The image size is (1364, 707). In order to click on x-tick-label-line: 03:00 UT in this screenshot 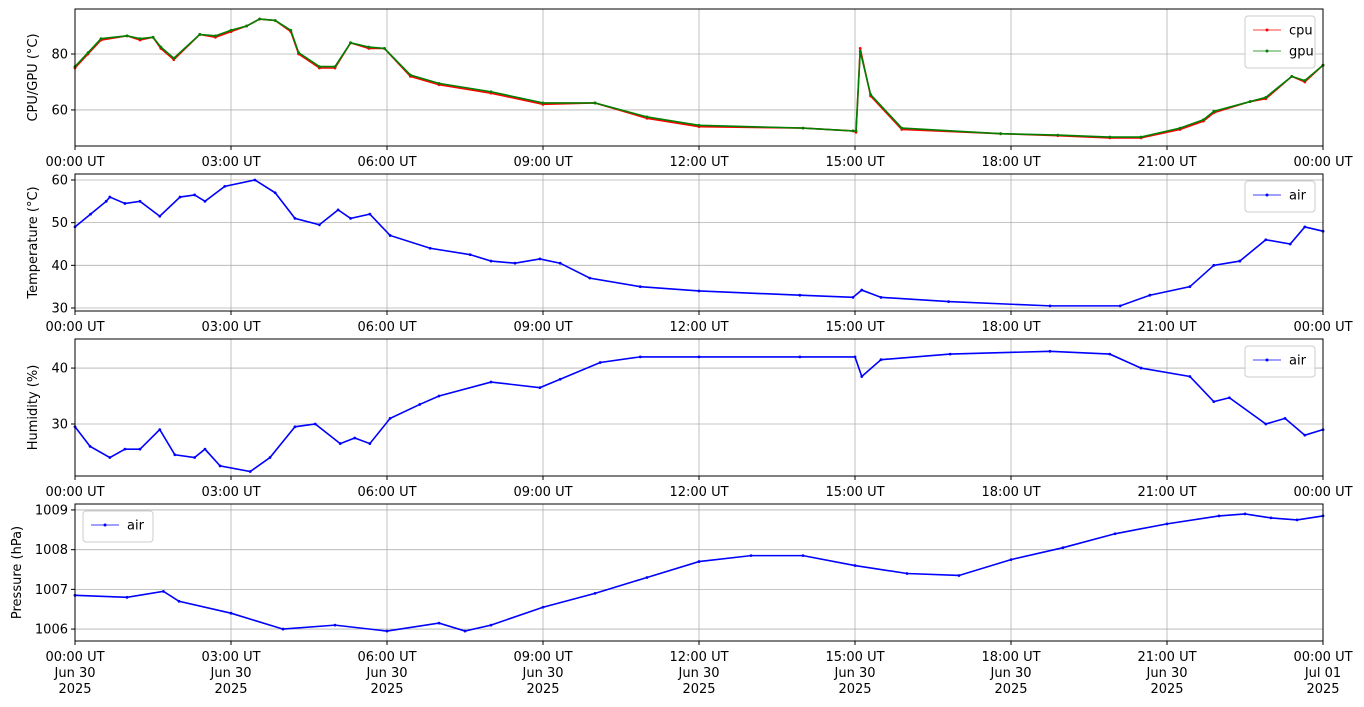, I will do `click(230, 657)`.